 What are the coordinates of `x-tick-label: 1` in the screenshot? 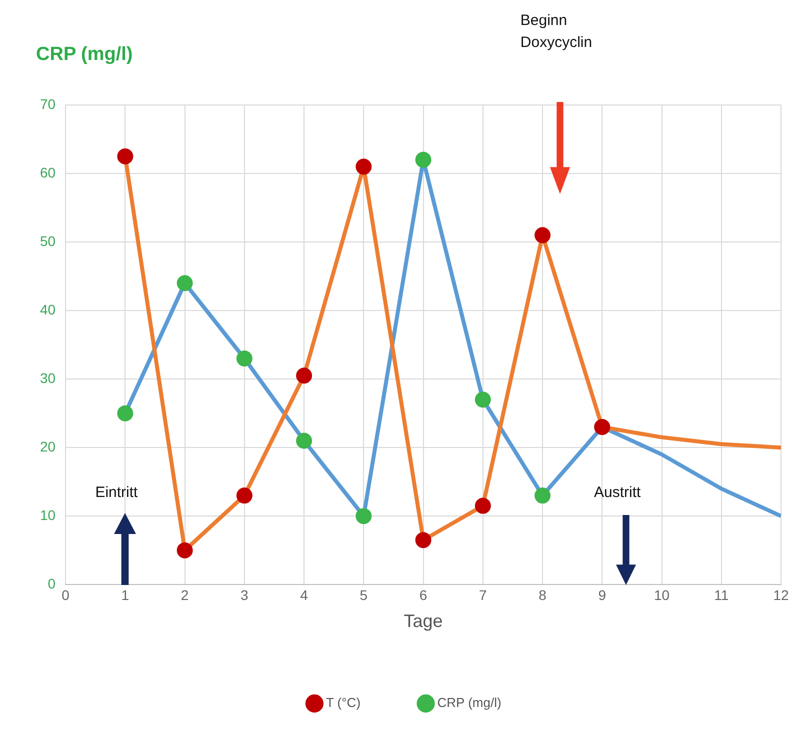 It's located at (125, 594).